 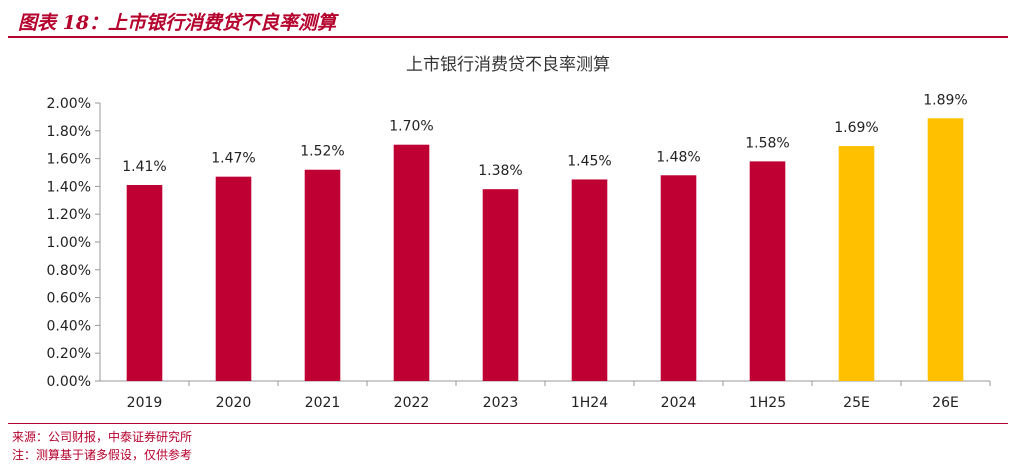 I want to click on bar-data-label: 1.41%, so click(x=144, y=167).